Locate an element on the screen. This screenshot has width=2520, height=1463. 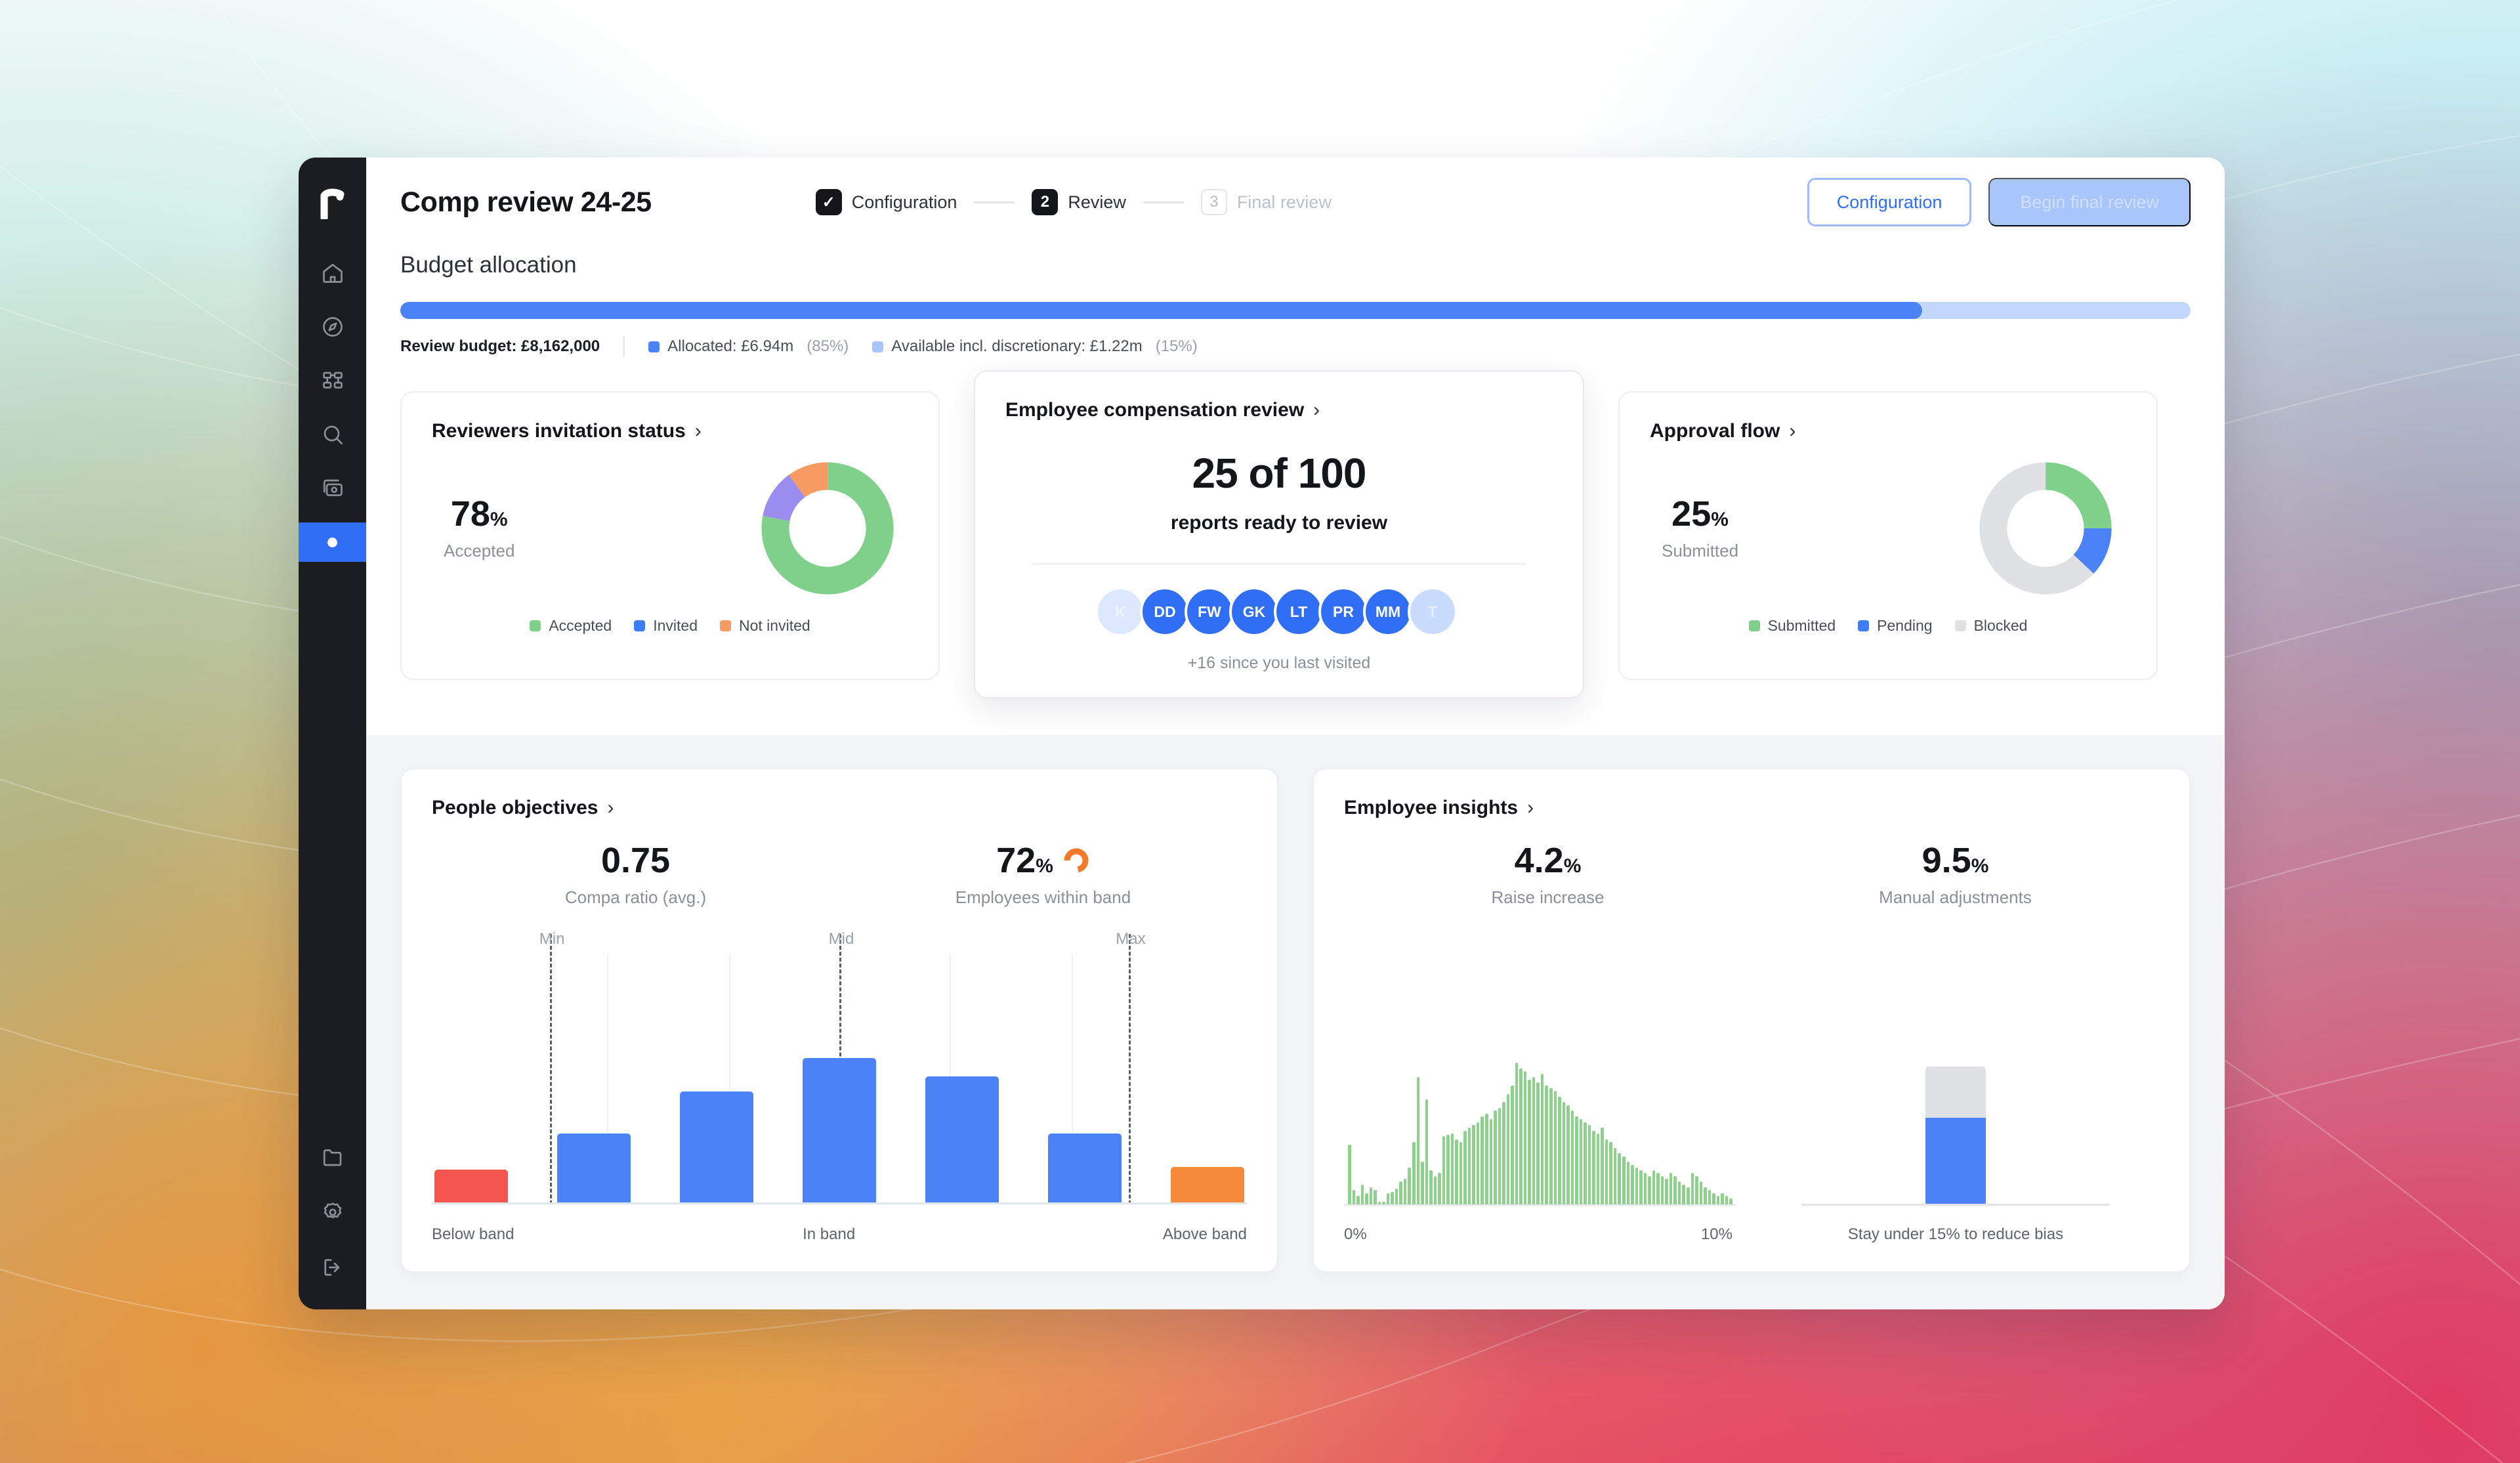
within-band-label: Employees within band is located at coordinates (1043, 897).